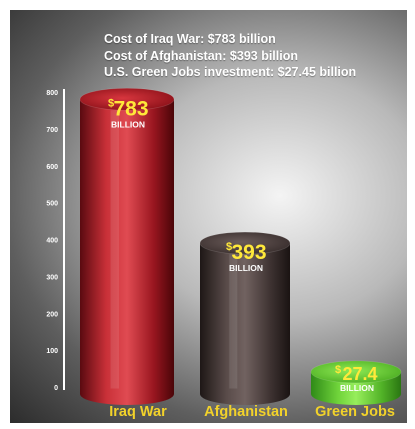  Describe the element at coordinates (56, 388) in the screenshot. I see `y-tick-label: 0` at that location.